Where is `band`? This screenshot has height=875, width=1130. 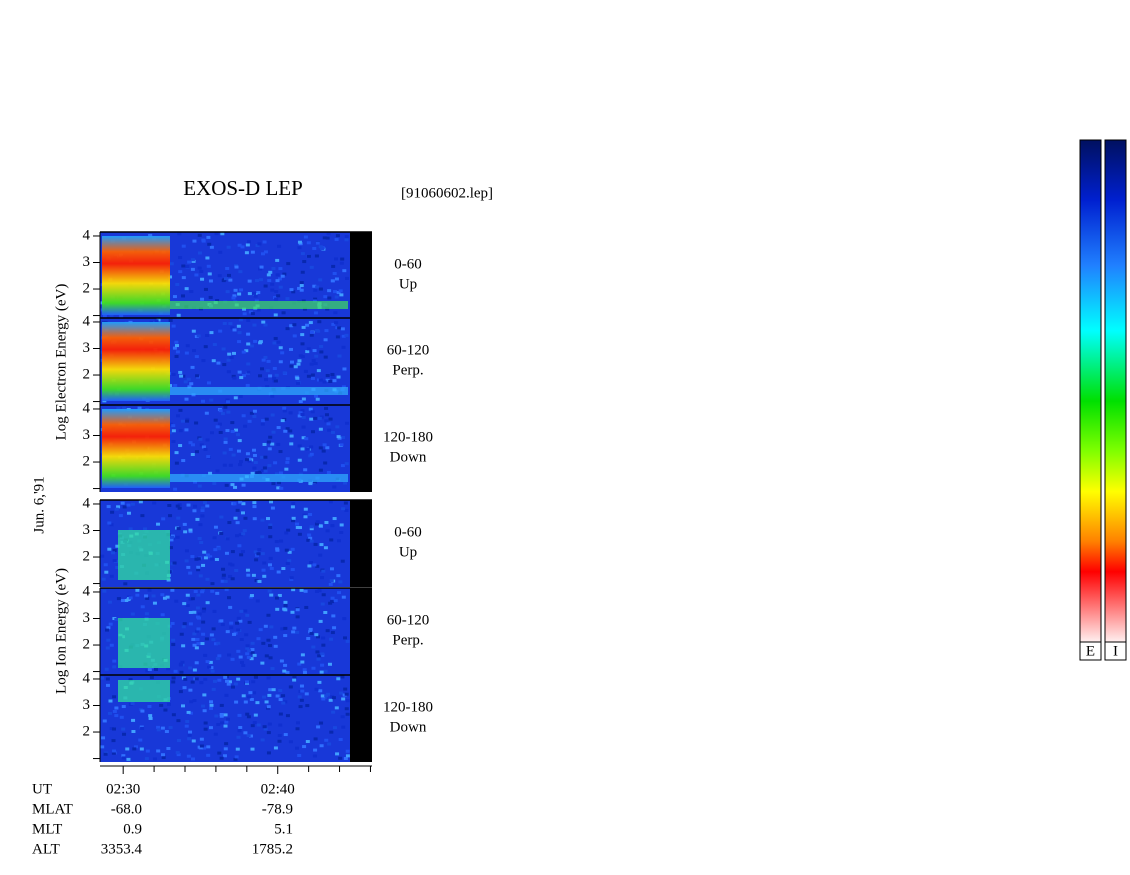
band is located at coordinates (259, 305).